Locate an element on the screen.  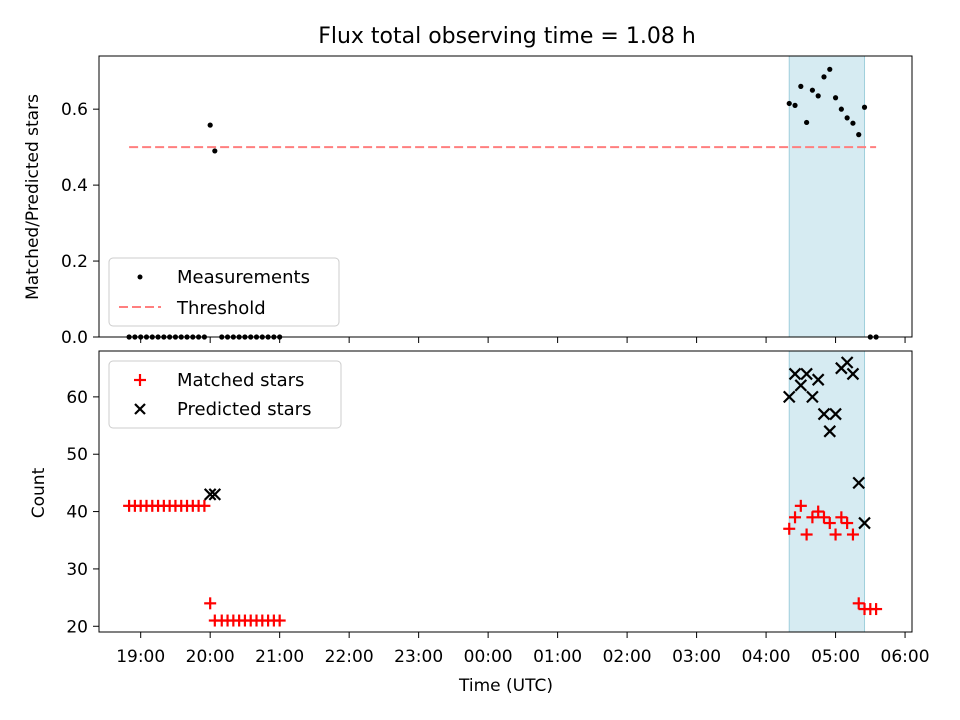
x-tick-label: 01:00 is located at coordinates (557, 657).